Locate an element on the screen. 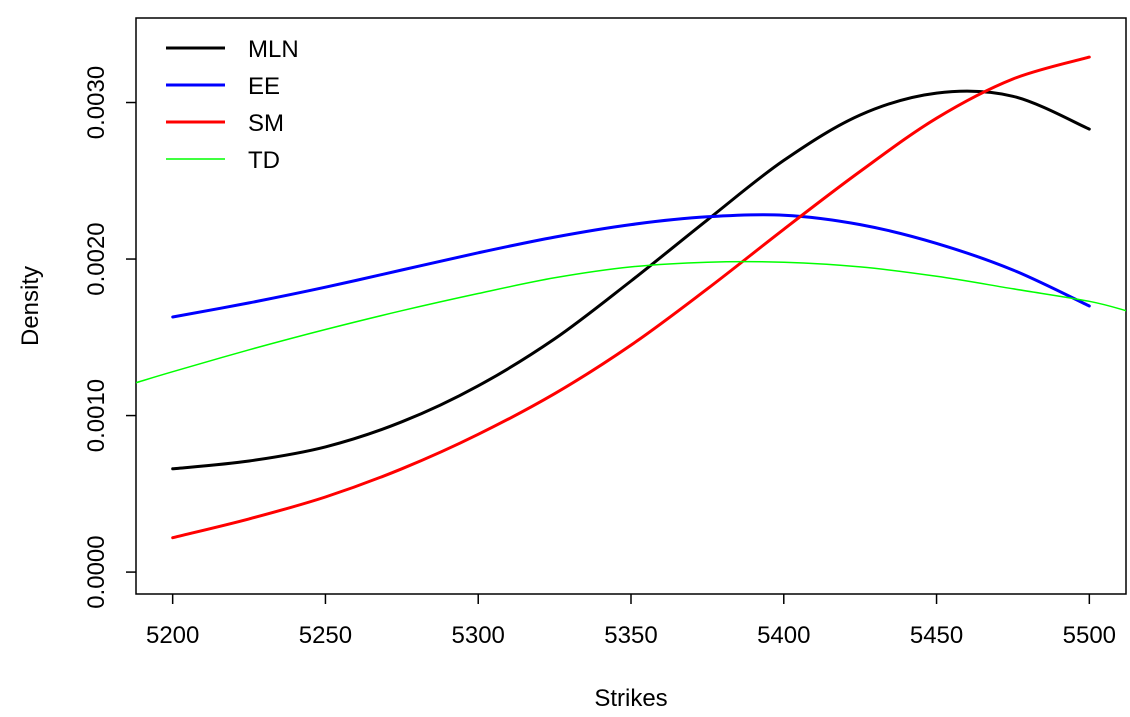 The image size is (1130, 717). series-line-ee is located at coordinates (631, 266).